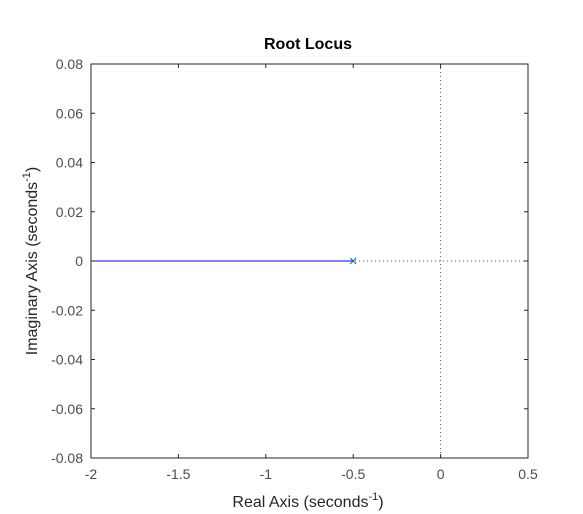 The height and width of the screenshot is (514, 583). Describe the element at coordinates (91, 474) in the screenshot. I see `x-tick-label: -2` at that location.